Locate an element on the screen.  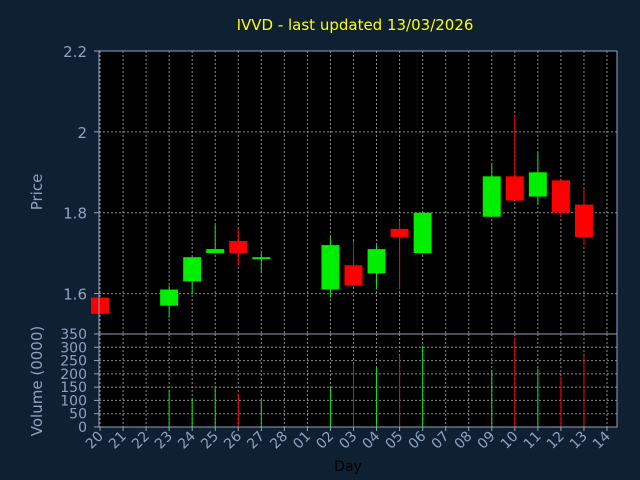
price-tick-label: 2 is located at coordinates (82, 133).